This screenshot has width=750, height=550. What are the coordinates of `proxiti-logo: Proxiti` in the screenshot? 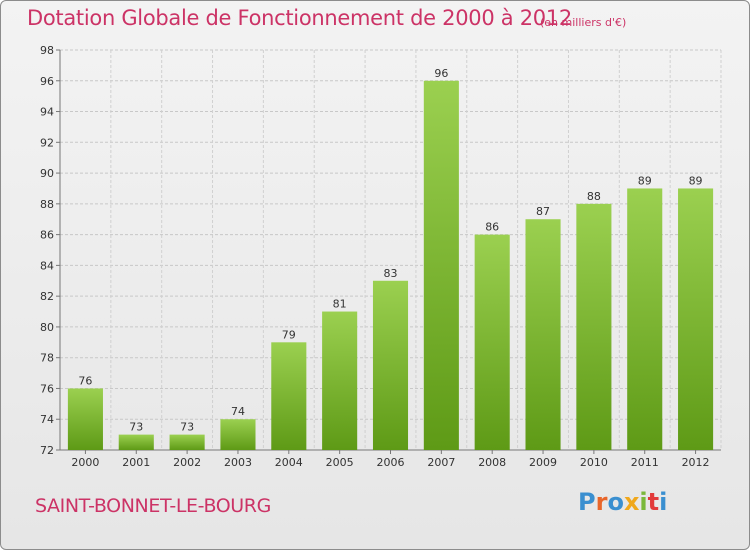 It's located at (622, 502).